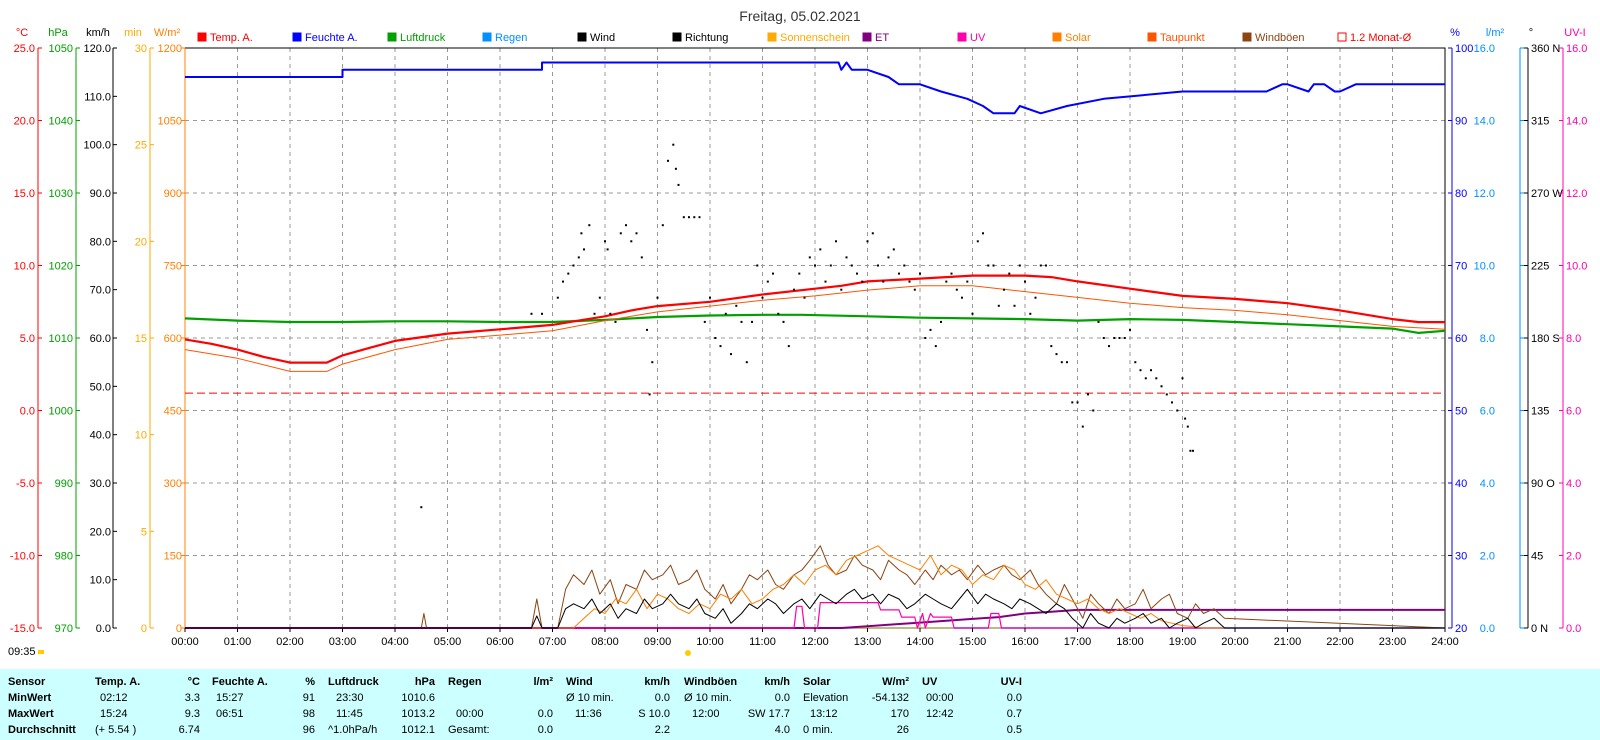 The image size is (1600, 740). What do you see at coordinates (100, 339) in the screenshot?
I see `wind-axis-label: 60.0` at bounding box center [100, 339].